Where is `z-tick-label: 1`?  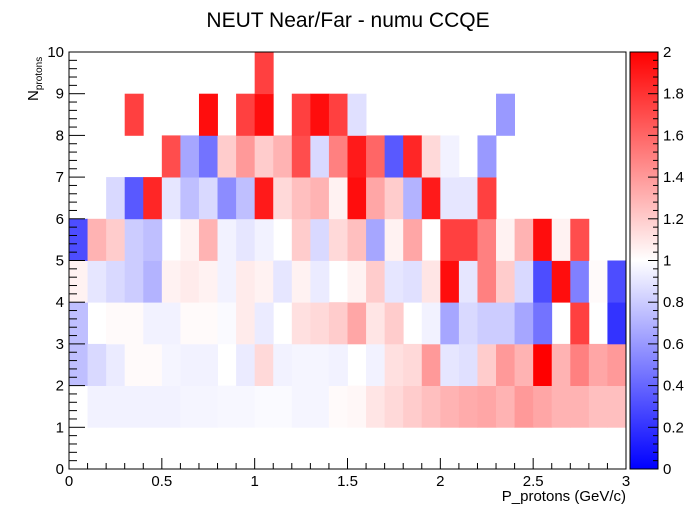 z-tick-label: 1 is located at coordinates (667, 261).